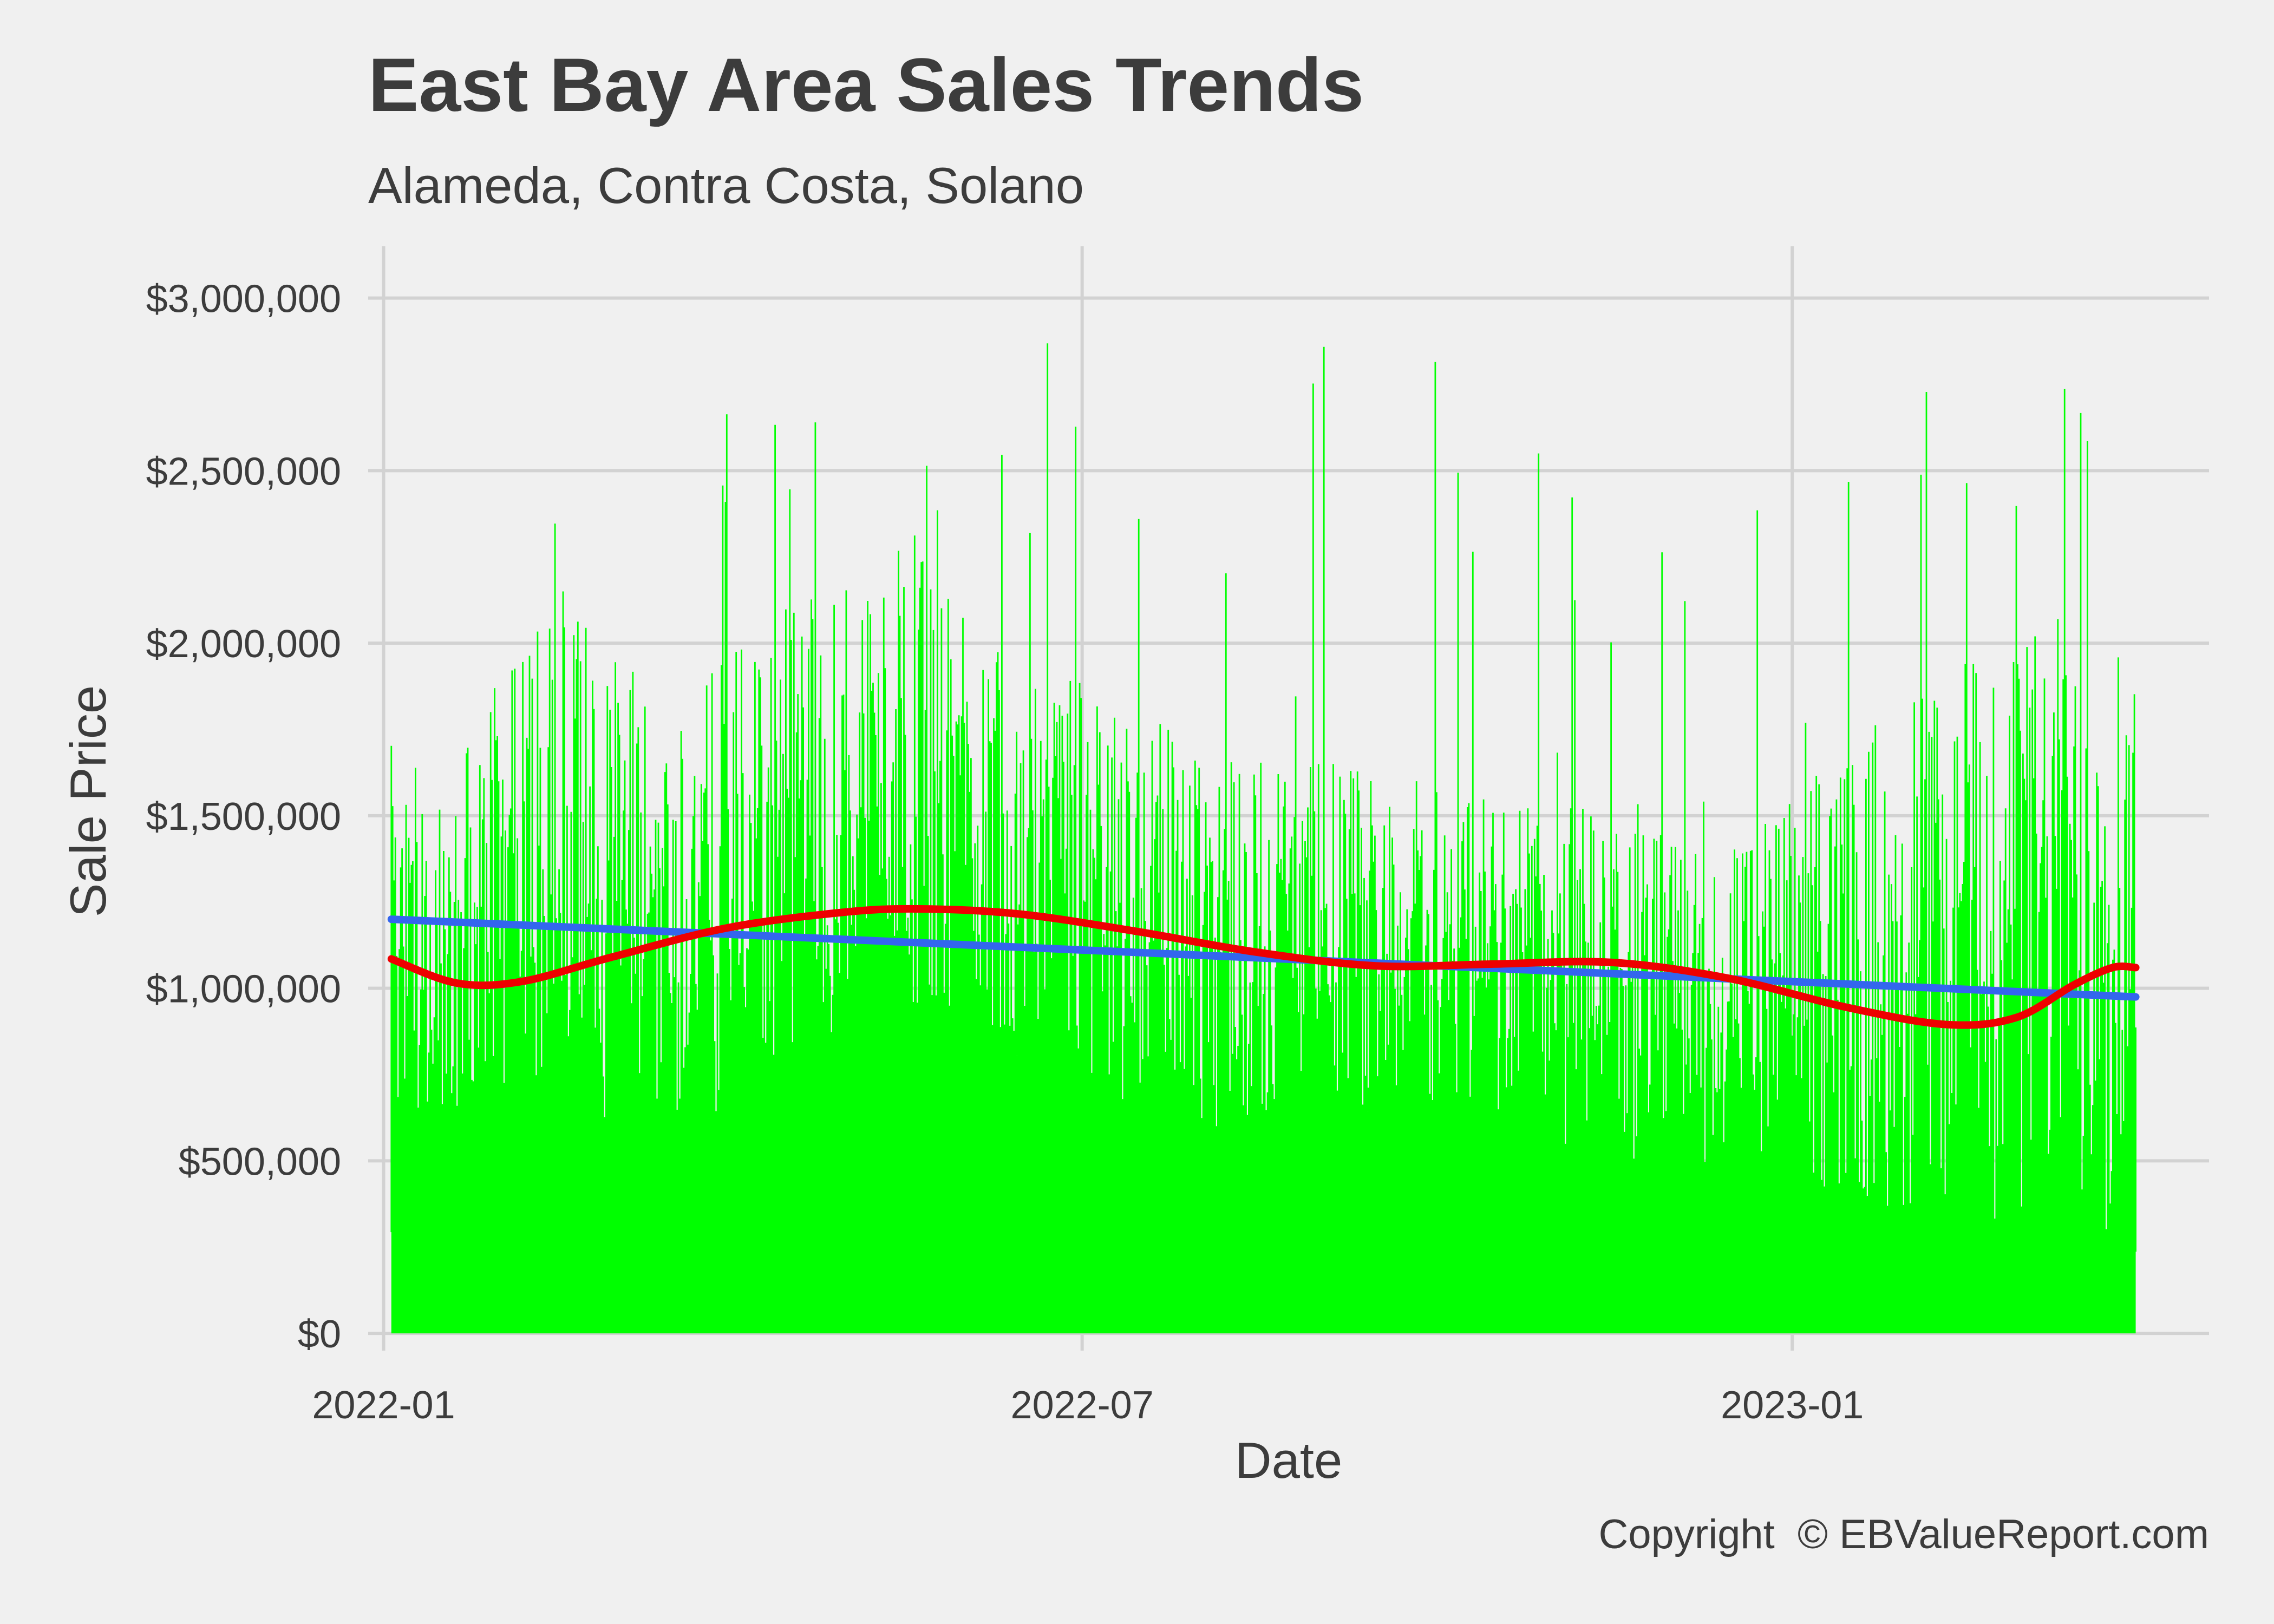 The width and height of the screenshot is (2274, 1624). Describe the element at coordinates (384, 1405) in the screenshot. I see `x-tick-label: 2022-01` at that location.